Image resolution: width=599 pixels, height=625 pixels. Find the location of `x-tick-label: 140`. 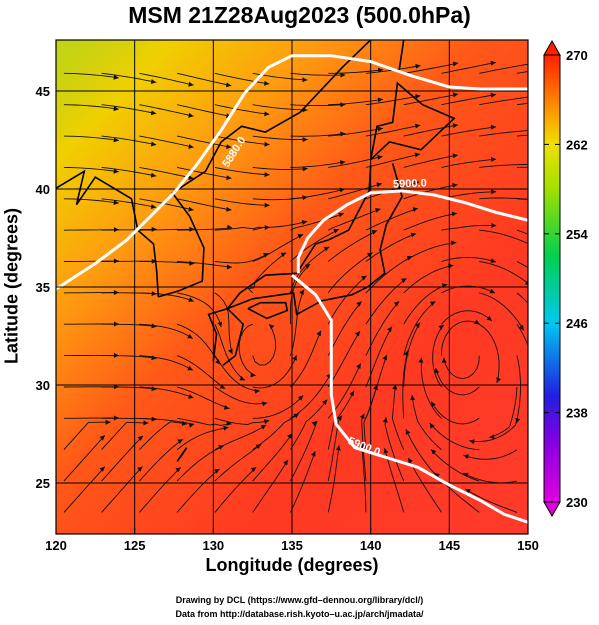

x-tick-label: 140 is located at coordinates (371, 545).